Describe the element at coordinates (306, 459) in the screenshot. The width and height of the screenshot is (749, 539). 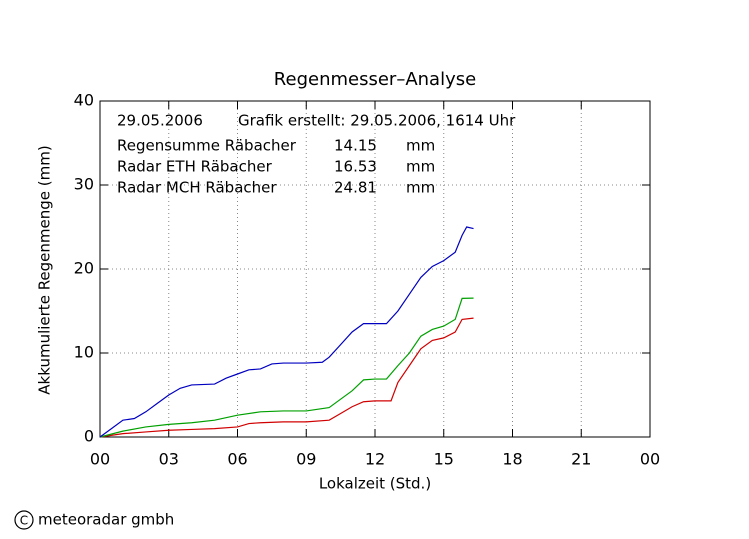
I see `x-tick-label: 09` at that location.